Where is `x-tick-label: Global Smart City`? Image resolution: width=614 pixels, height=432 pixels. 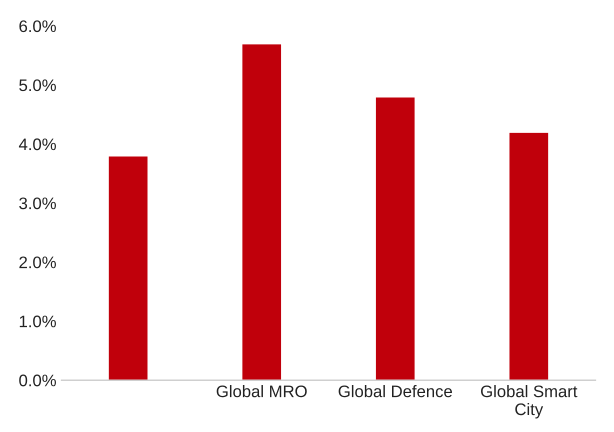 x-tick-label: Global Smart City is located at coordinates (529, 402).